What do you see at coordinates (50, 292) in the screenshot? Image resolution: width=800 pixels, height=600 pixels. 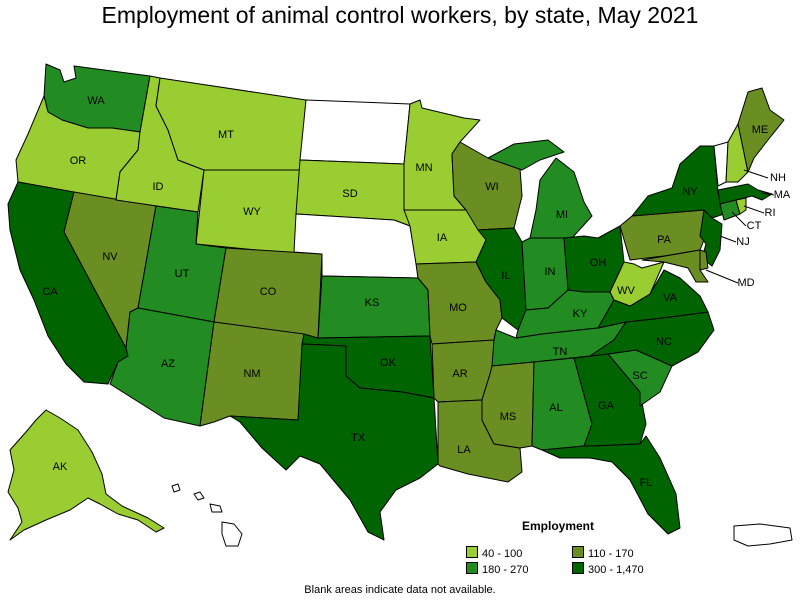 I see `state-label-CA: CA` at bounding box center [50, 292].